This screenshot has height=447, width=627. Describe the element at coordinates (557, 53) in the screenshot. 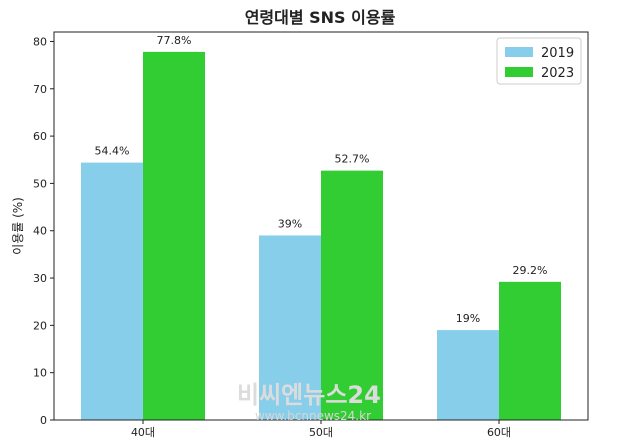

I see `legend-label-2019: 2019` at that location.